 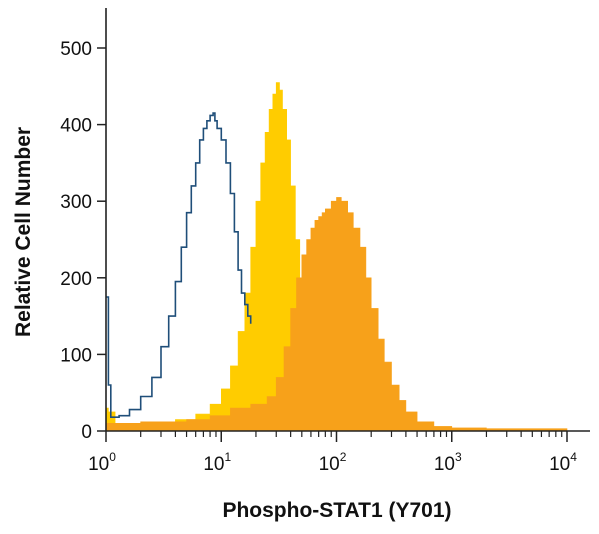 I want to click on x-tick-label: 10³, so click(x=448, y=462).